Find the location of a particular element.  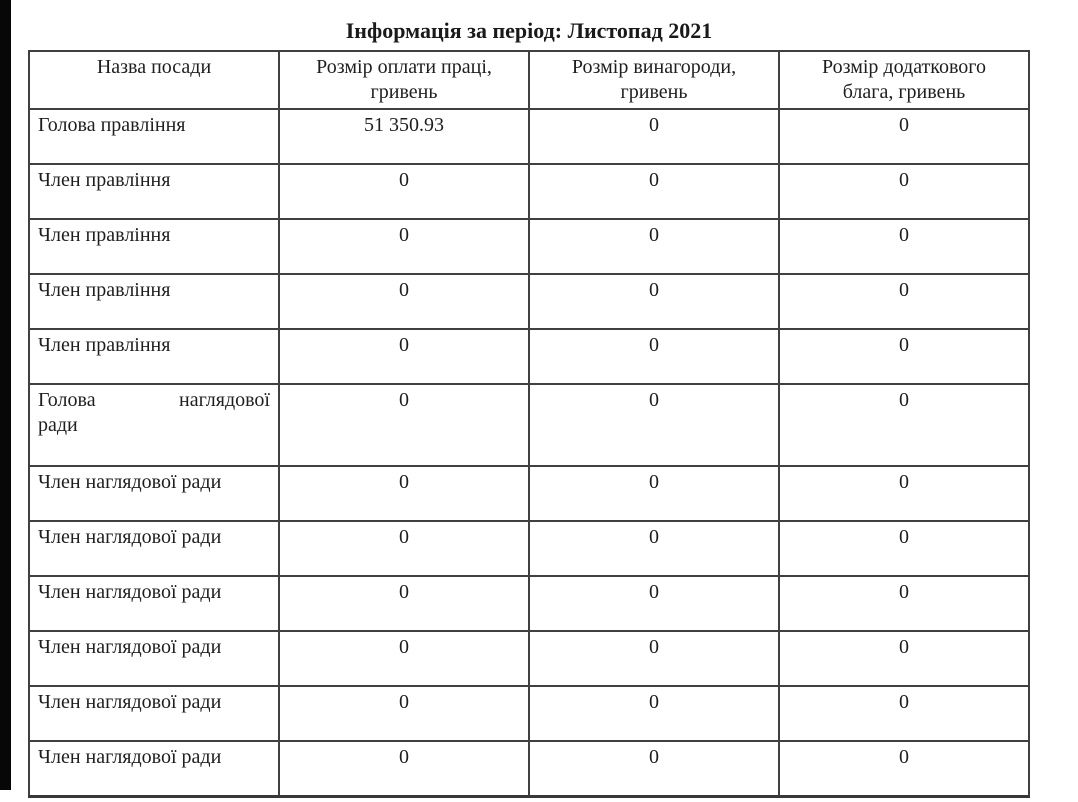

table-row: Голова правління 51 350.93 0 0 is located at coordinates (529, 136).